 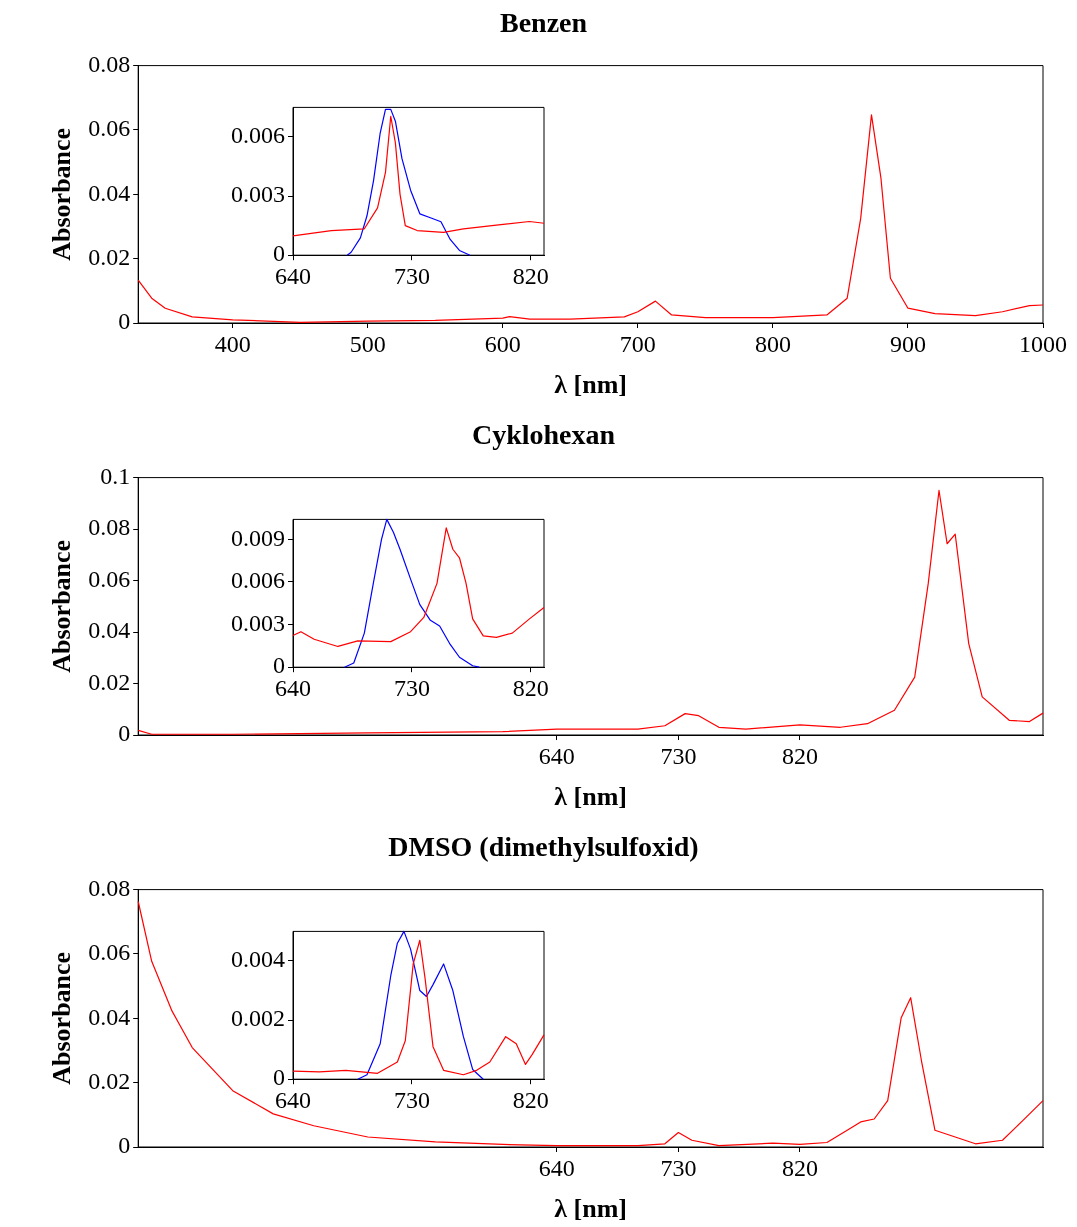 What do you see at coordinates (258, 537) in the screenshot?
I see `y-tick-label: 0.009` at bounding box center [258, 537].